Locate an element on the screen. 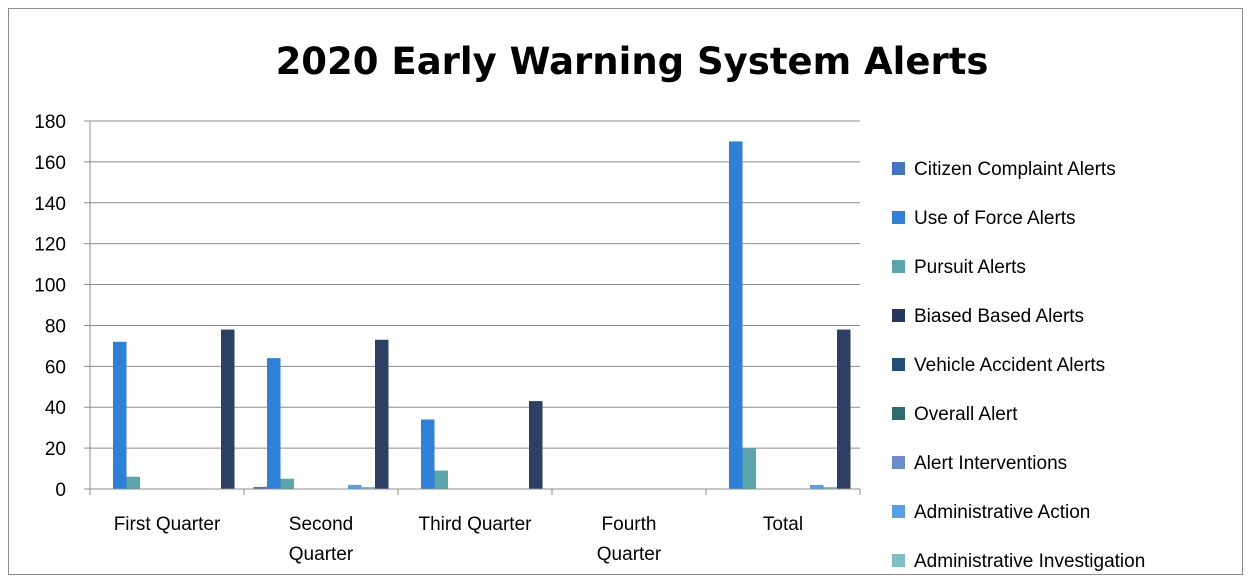 Image resolution: width=1252 pixels, height=583 pixels. y-tick-labels: 0 20 40 60 80 100 120 140 160 180 is located at coordinates (50, 306).